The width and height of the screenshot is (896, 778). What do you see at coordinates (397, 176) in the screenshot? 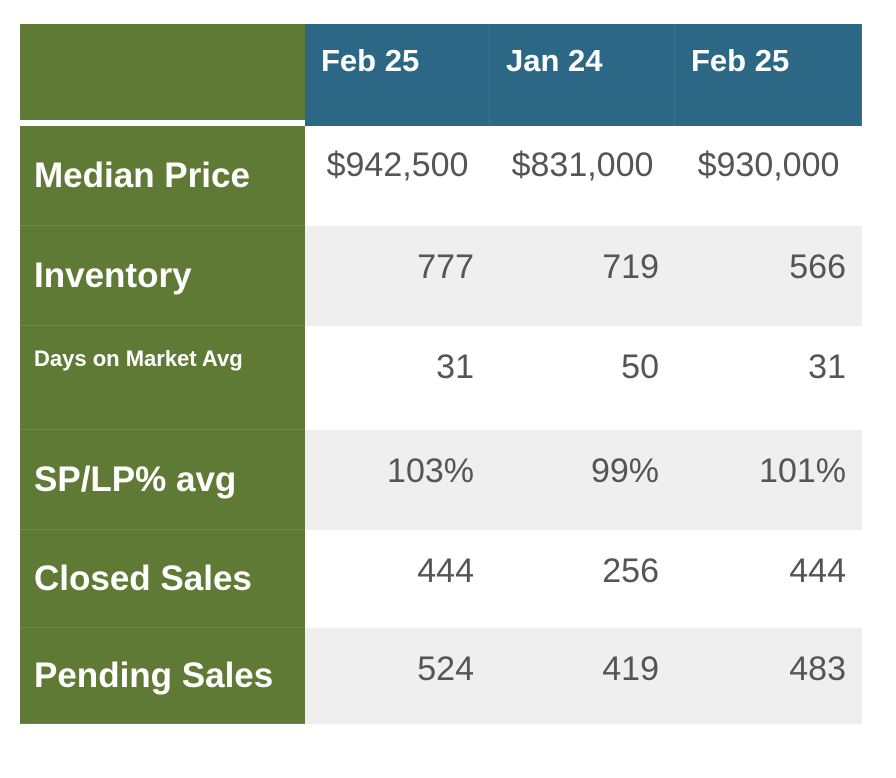
I see `table-cell: $942,500` at bounding box center [397, 176].